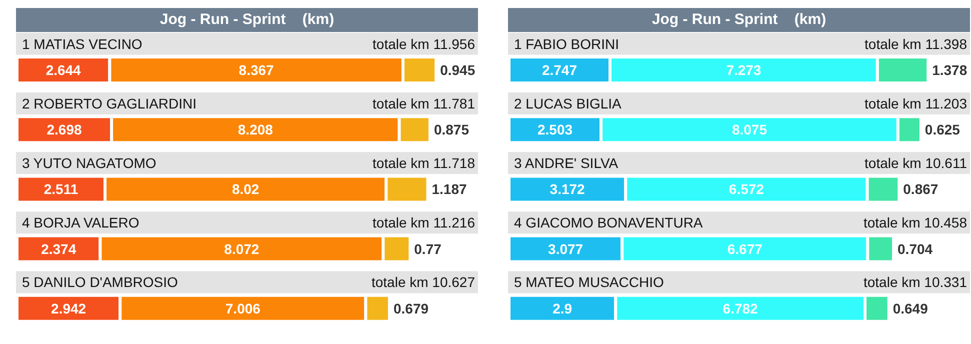  I want to click on data-label: 2.747, so click(560, 70).